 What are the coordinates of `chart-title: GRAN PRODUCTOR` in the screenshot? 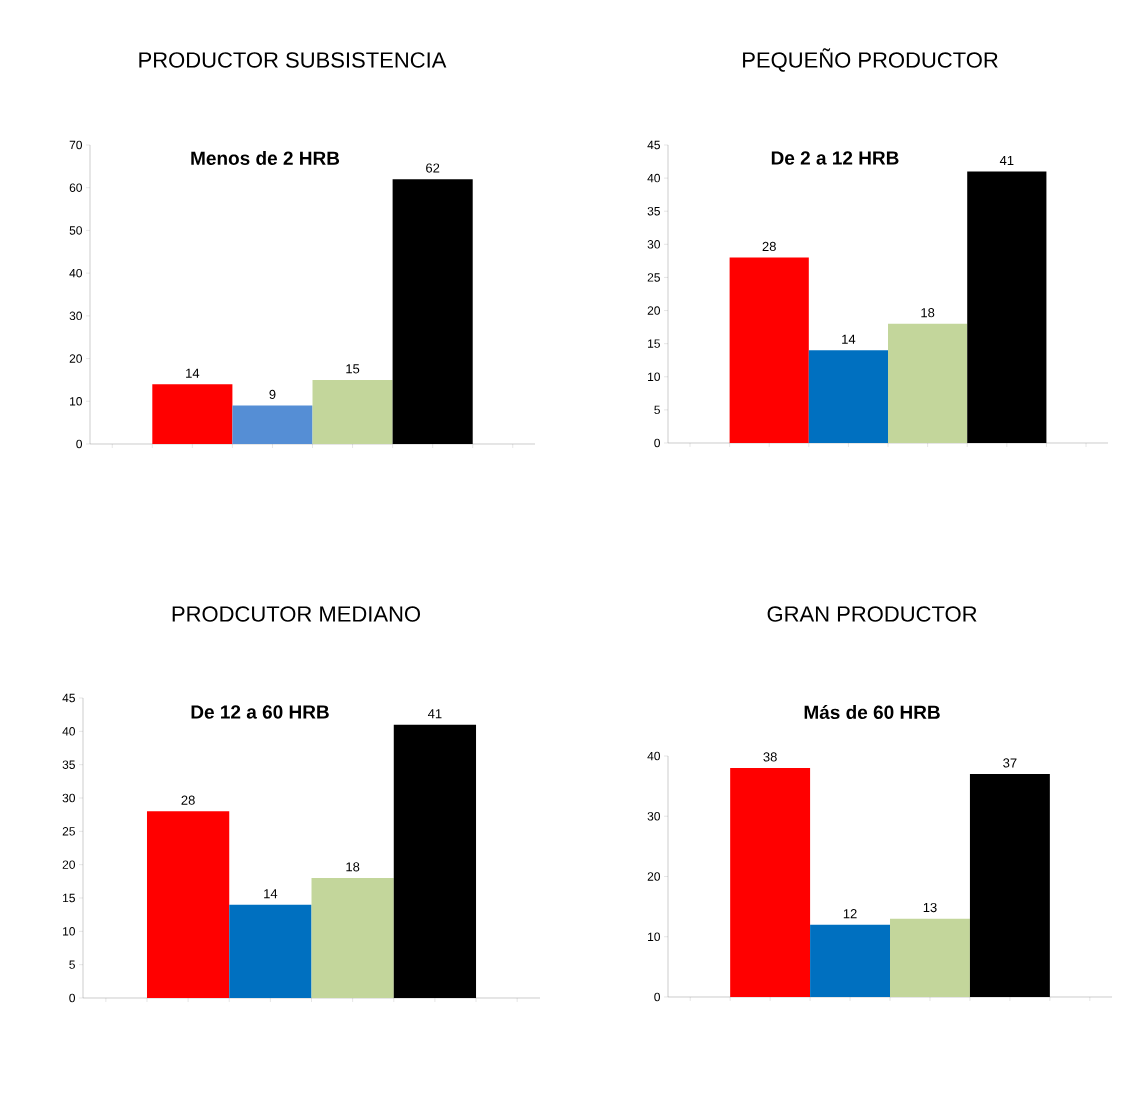 It's located at (872, 614).